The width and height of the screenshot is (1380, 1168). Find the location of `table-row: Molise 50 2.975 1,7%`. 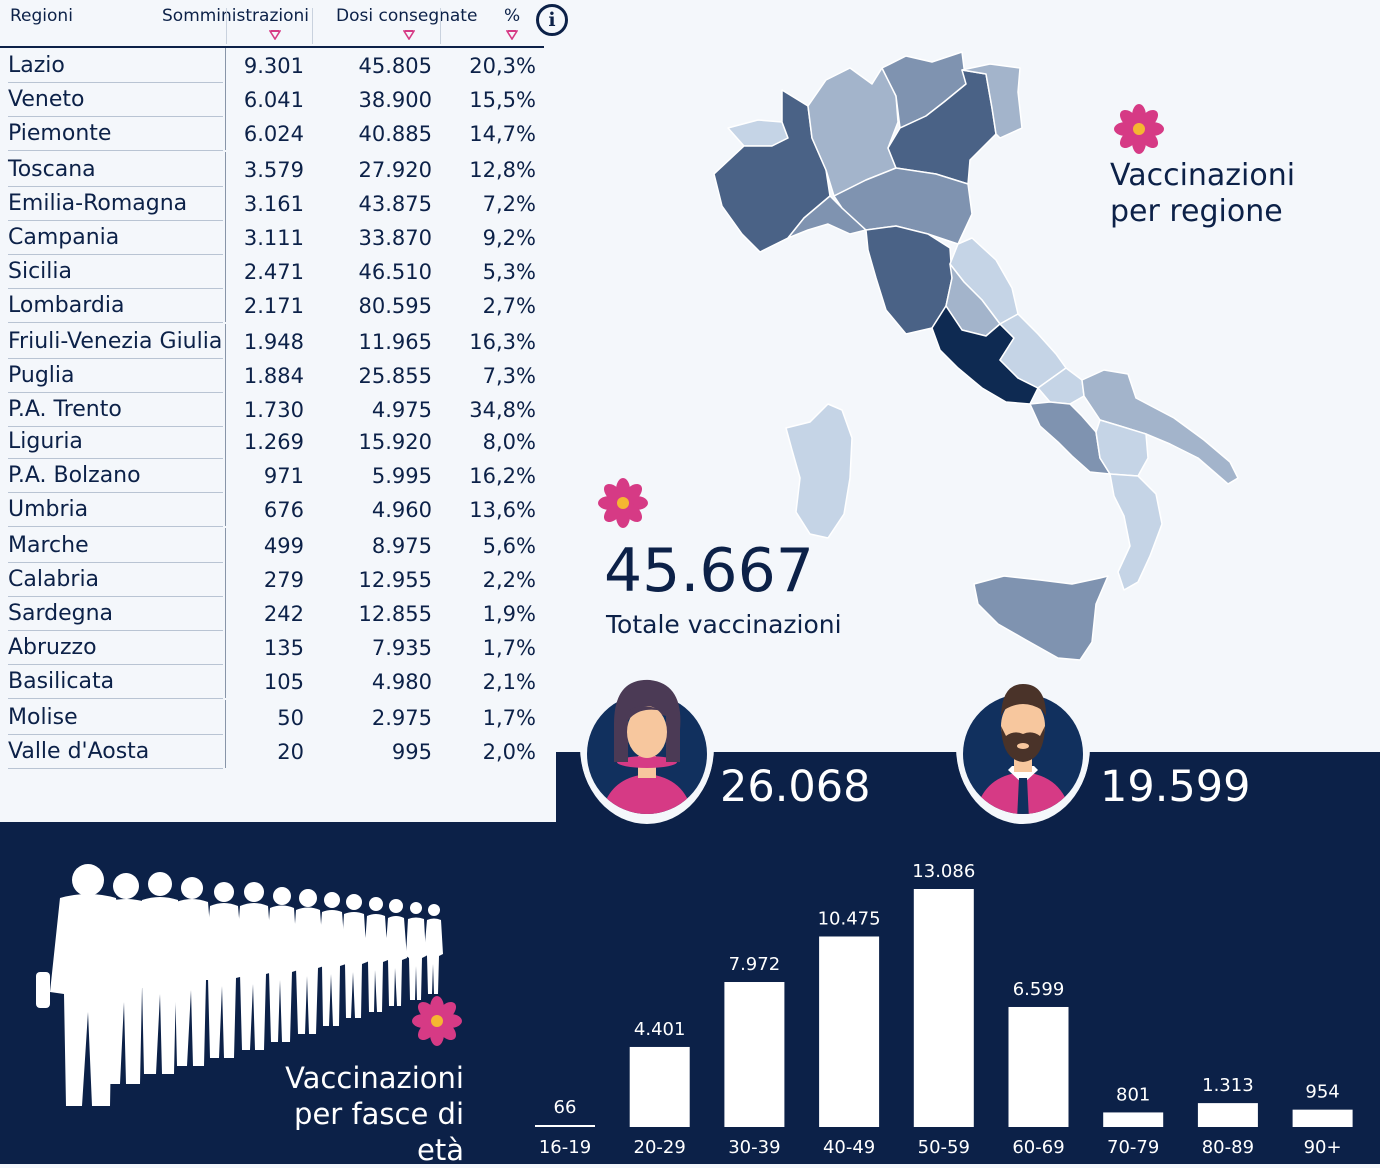

table-row: Molise 50 2.975 1,7% is located at coordinates (278, 717).